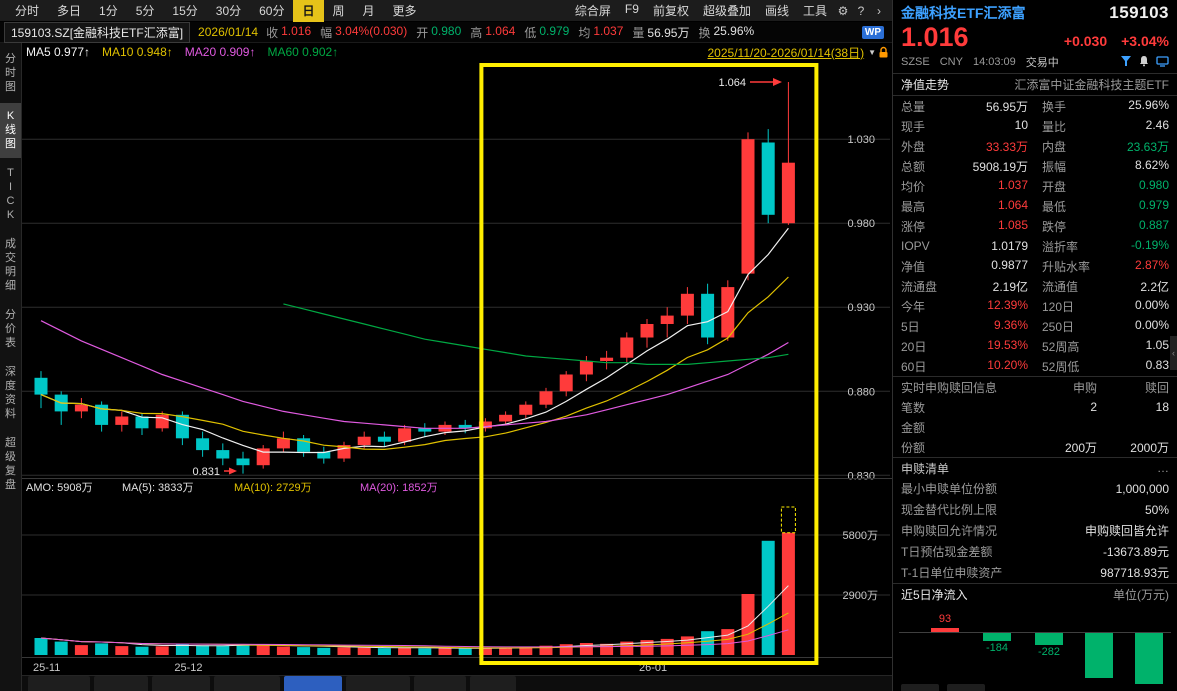 This screenshot has height=691, width=1177. I want to click on net-inflow-chart: 93 -184 -282, so click(1035, 648).